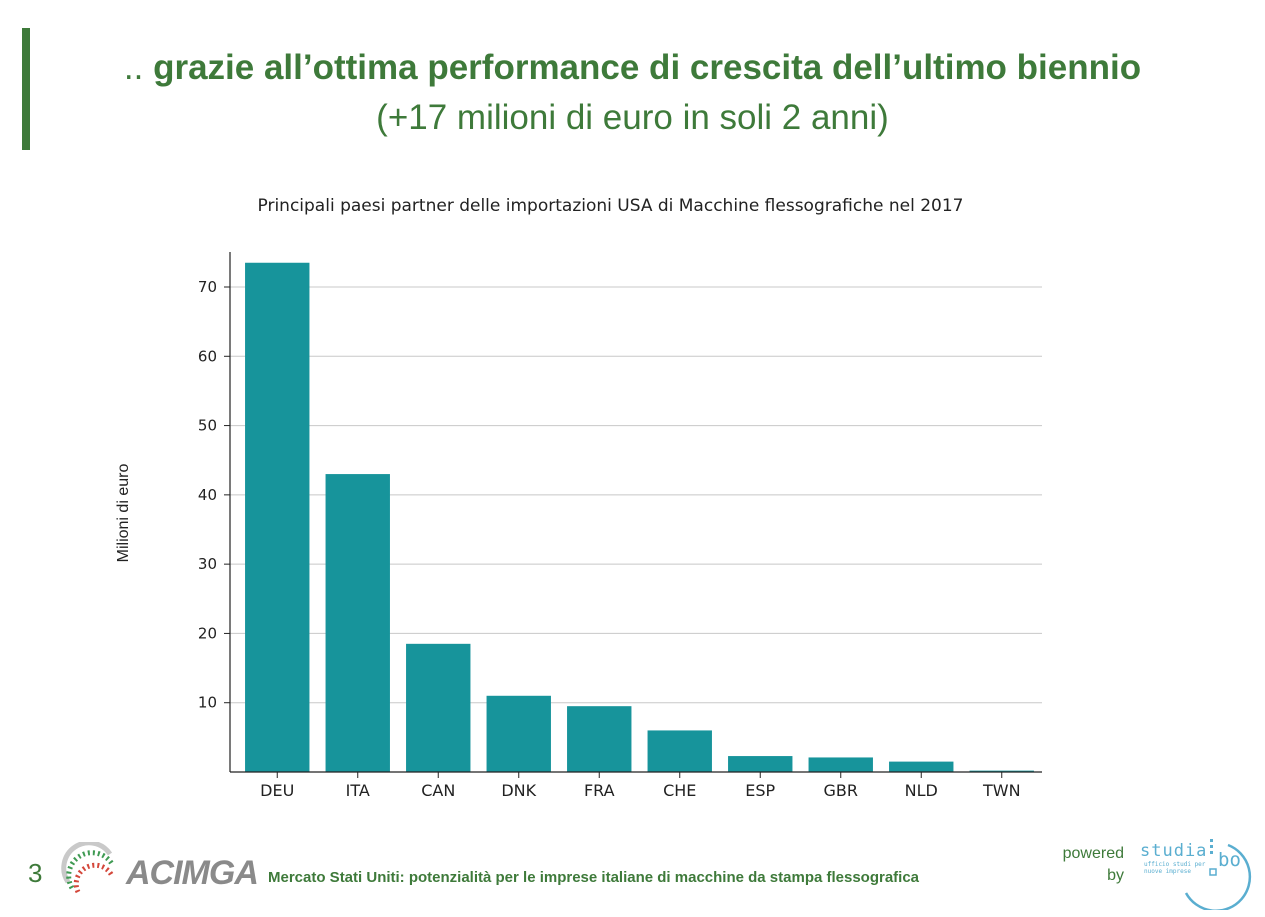 Image resolution: width=1265 pixels, height=917 pixels. What do you see at coordinates (88, 867) in the screenshot?
I see `acimga-logo-mark-icon` at bounding box center [88, 867].